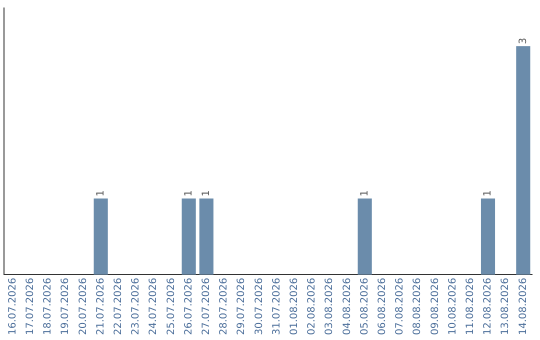  Describe the element at coordinates (294, 307) in the screenshot. I see `x-tick-label: 01.08.2026` at that location.